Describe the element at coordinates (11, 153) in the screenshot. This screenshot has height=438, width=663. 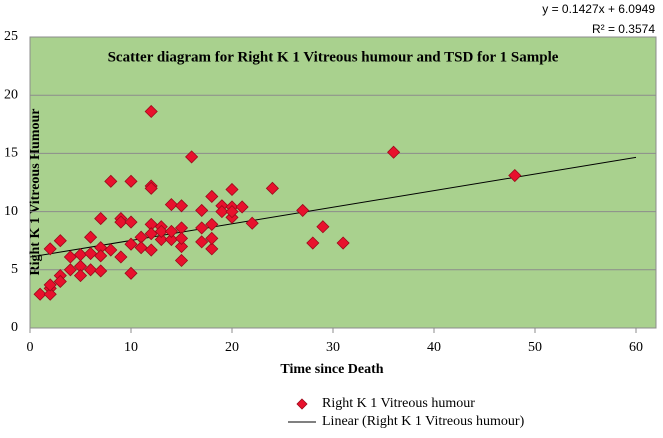
I see `y-tick-label: 15` at that location.